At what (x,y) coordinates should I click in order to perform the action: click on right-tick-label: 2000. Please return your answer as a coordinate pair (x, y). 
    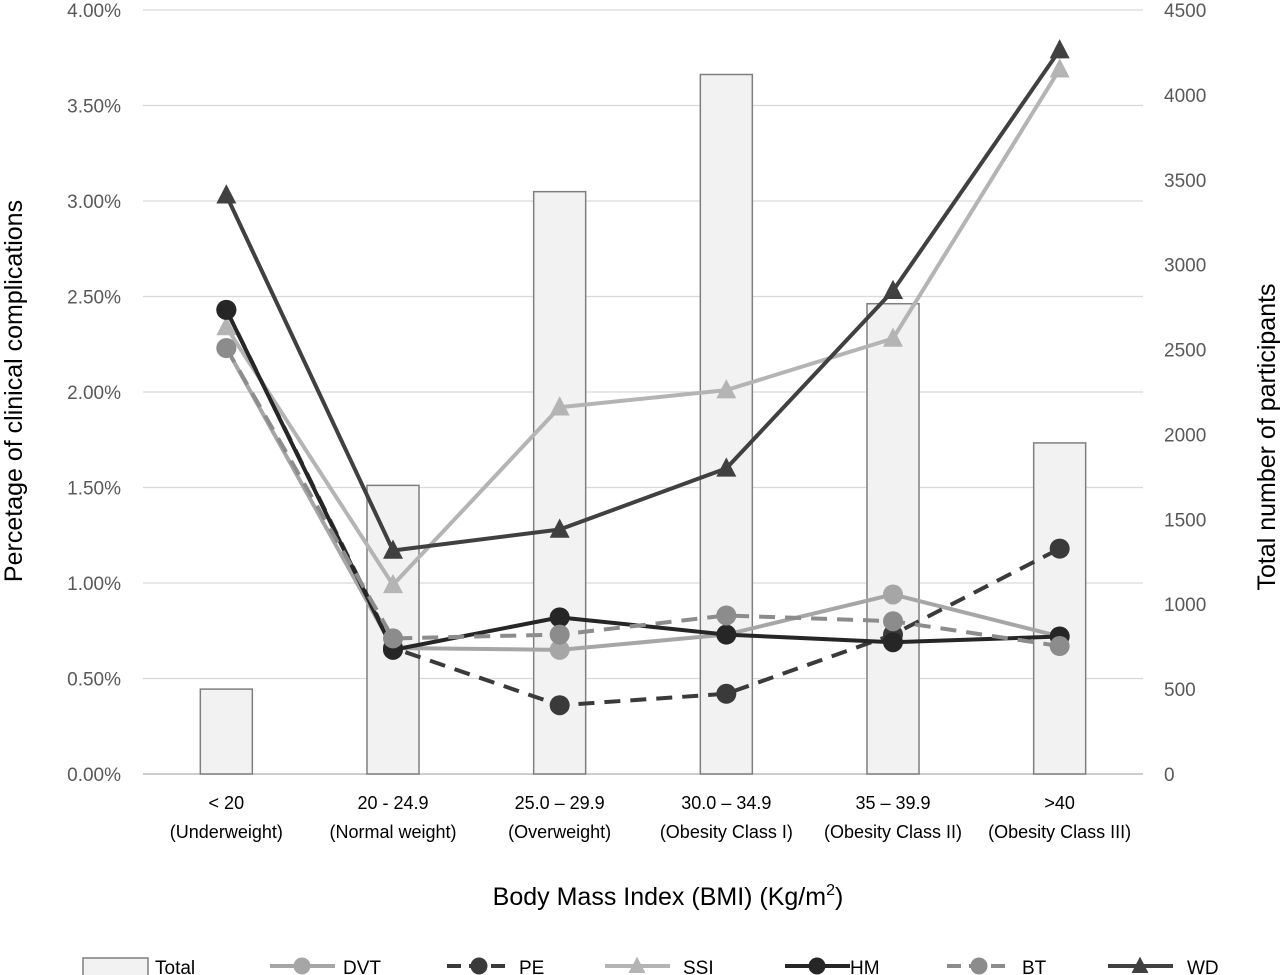
    Looking at the image, I should click on (1185, 435).